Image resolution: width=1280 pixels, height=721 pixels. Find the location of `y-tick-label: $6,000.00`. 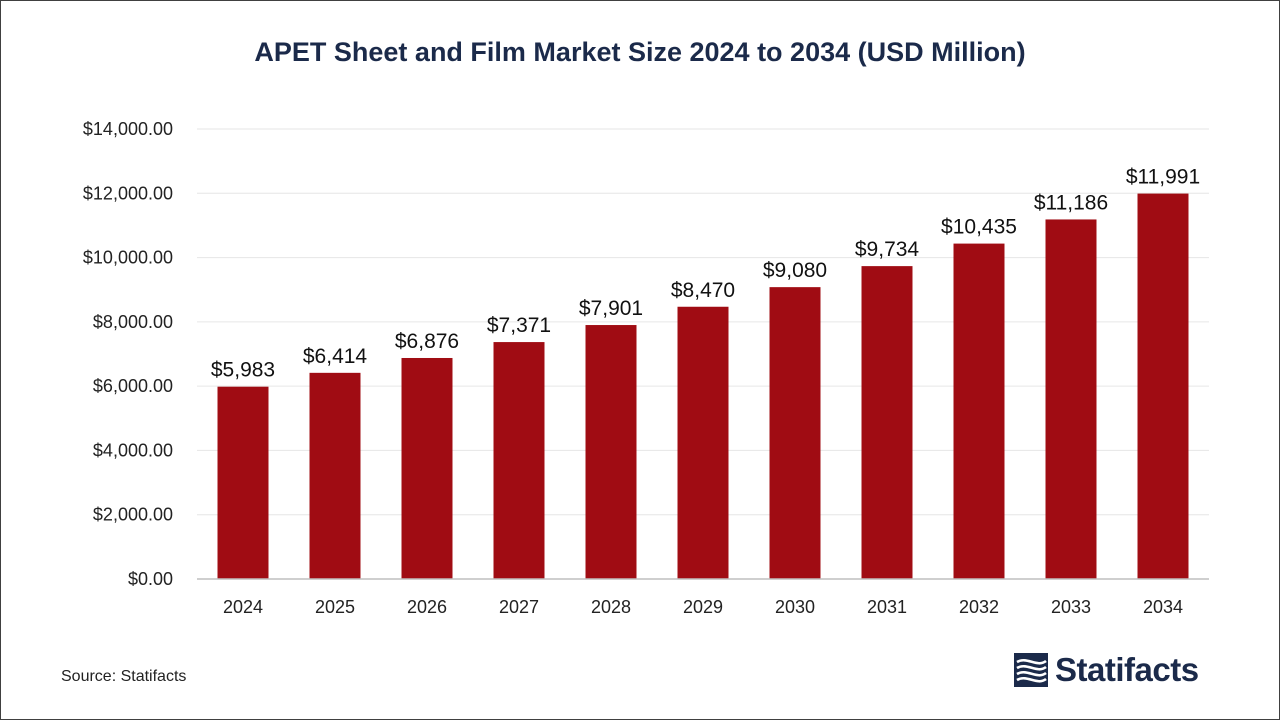

y-tick-label: $6,000.00 is located at coordinates (133, 386).